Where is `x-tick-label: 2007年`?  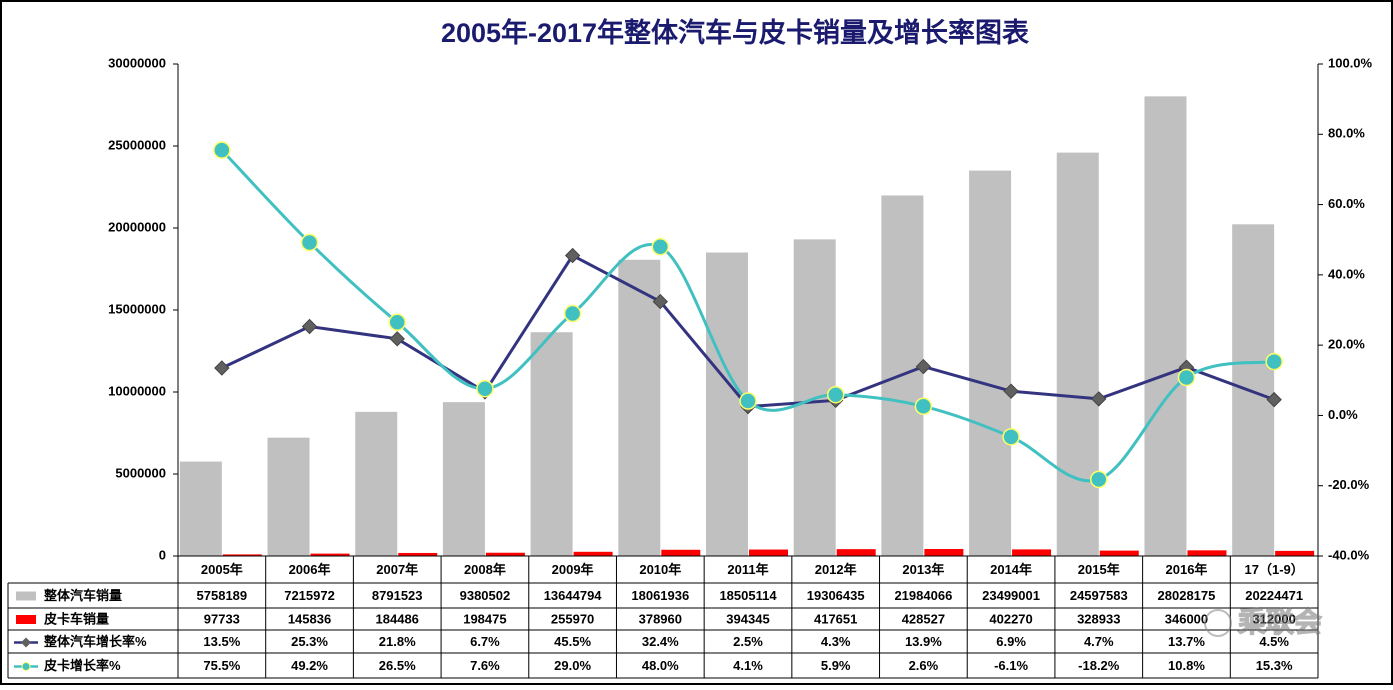 x-tick-label: 2007年 is located at coordinates (397, 569).